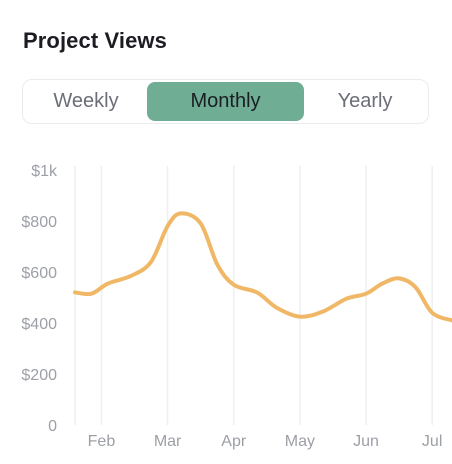 The height and width of the screenshot is (464, 452). Describe the element at coordinates (365, 101) in the screenshot. I see `tab-yearly: Yearly` at that location.